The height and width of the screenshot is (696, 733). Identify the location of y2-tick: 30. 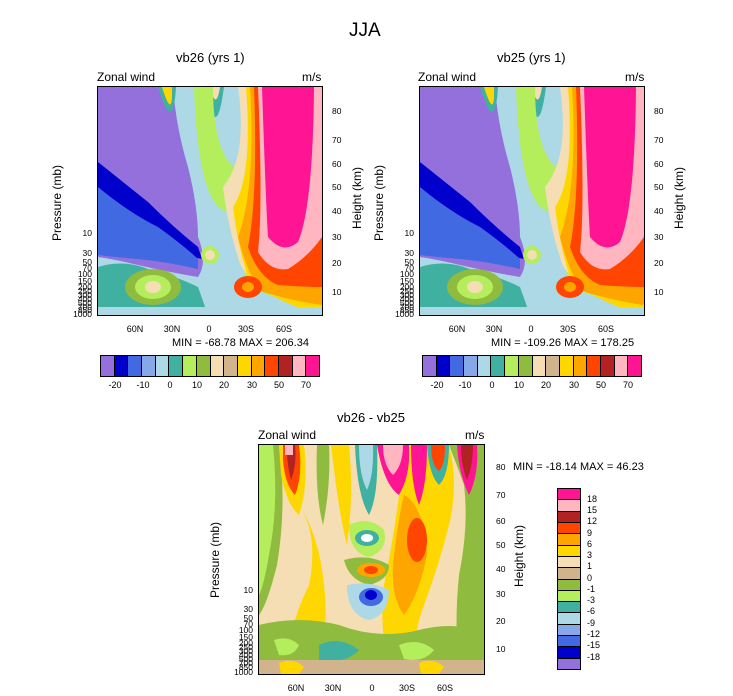
(501, 594).